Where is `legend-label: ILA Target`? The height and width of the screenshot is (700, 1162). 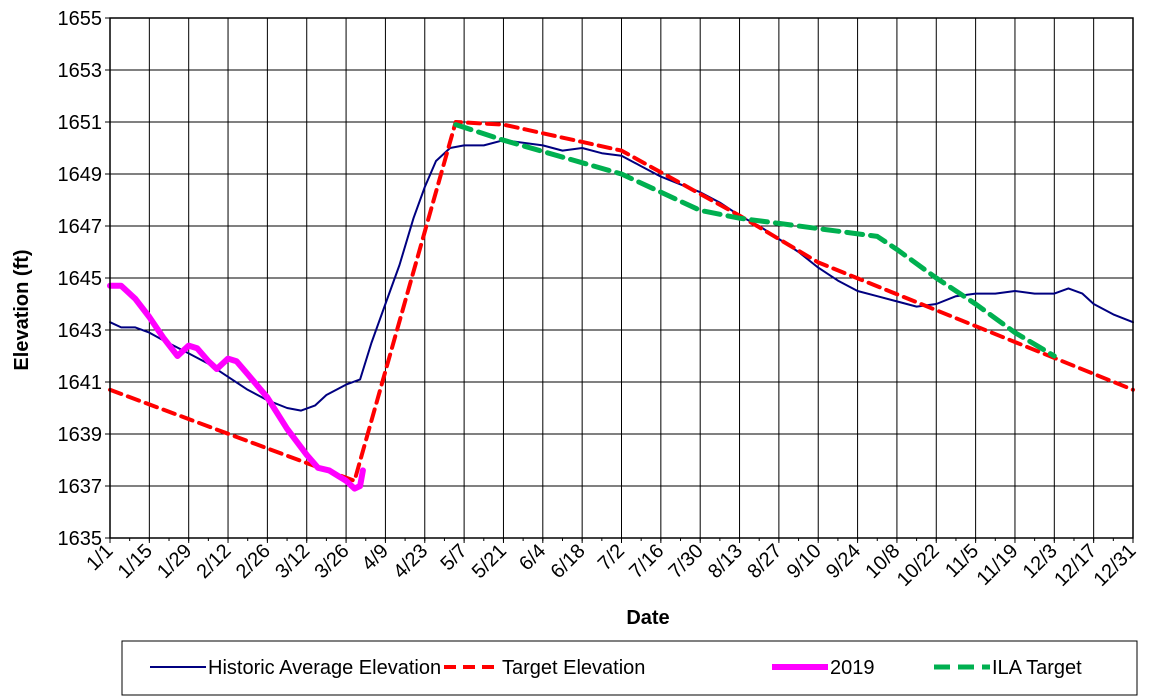
legend-label: ILA Target is located at coordinates (1037, 668).